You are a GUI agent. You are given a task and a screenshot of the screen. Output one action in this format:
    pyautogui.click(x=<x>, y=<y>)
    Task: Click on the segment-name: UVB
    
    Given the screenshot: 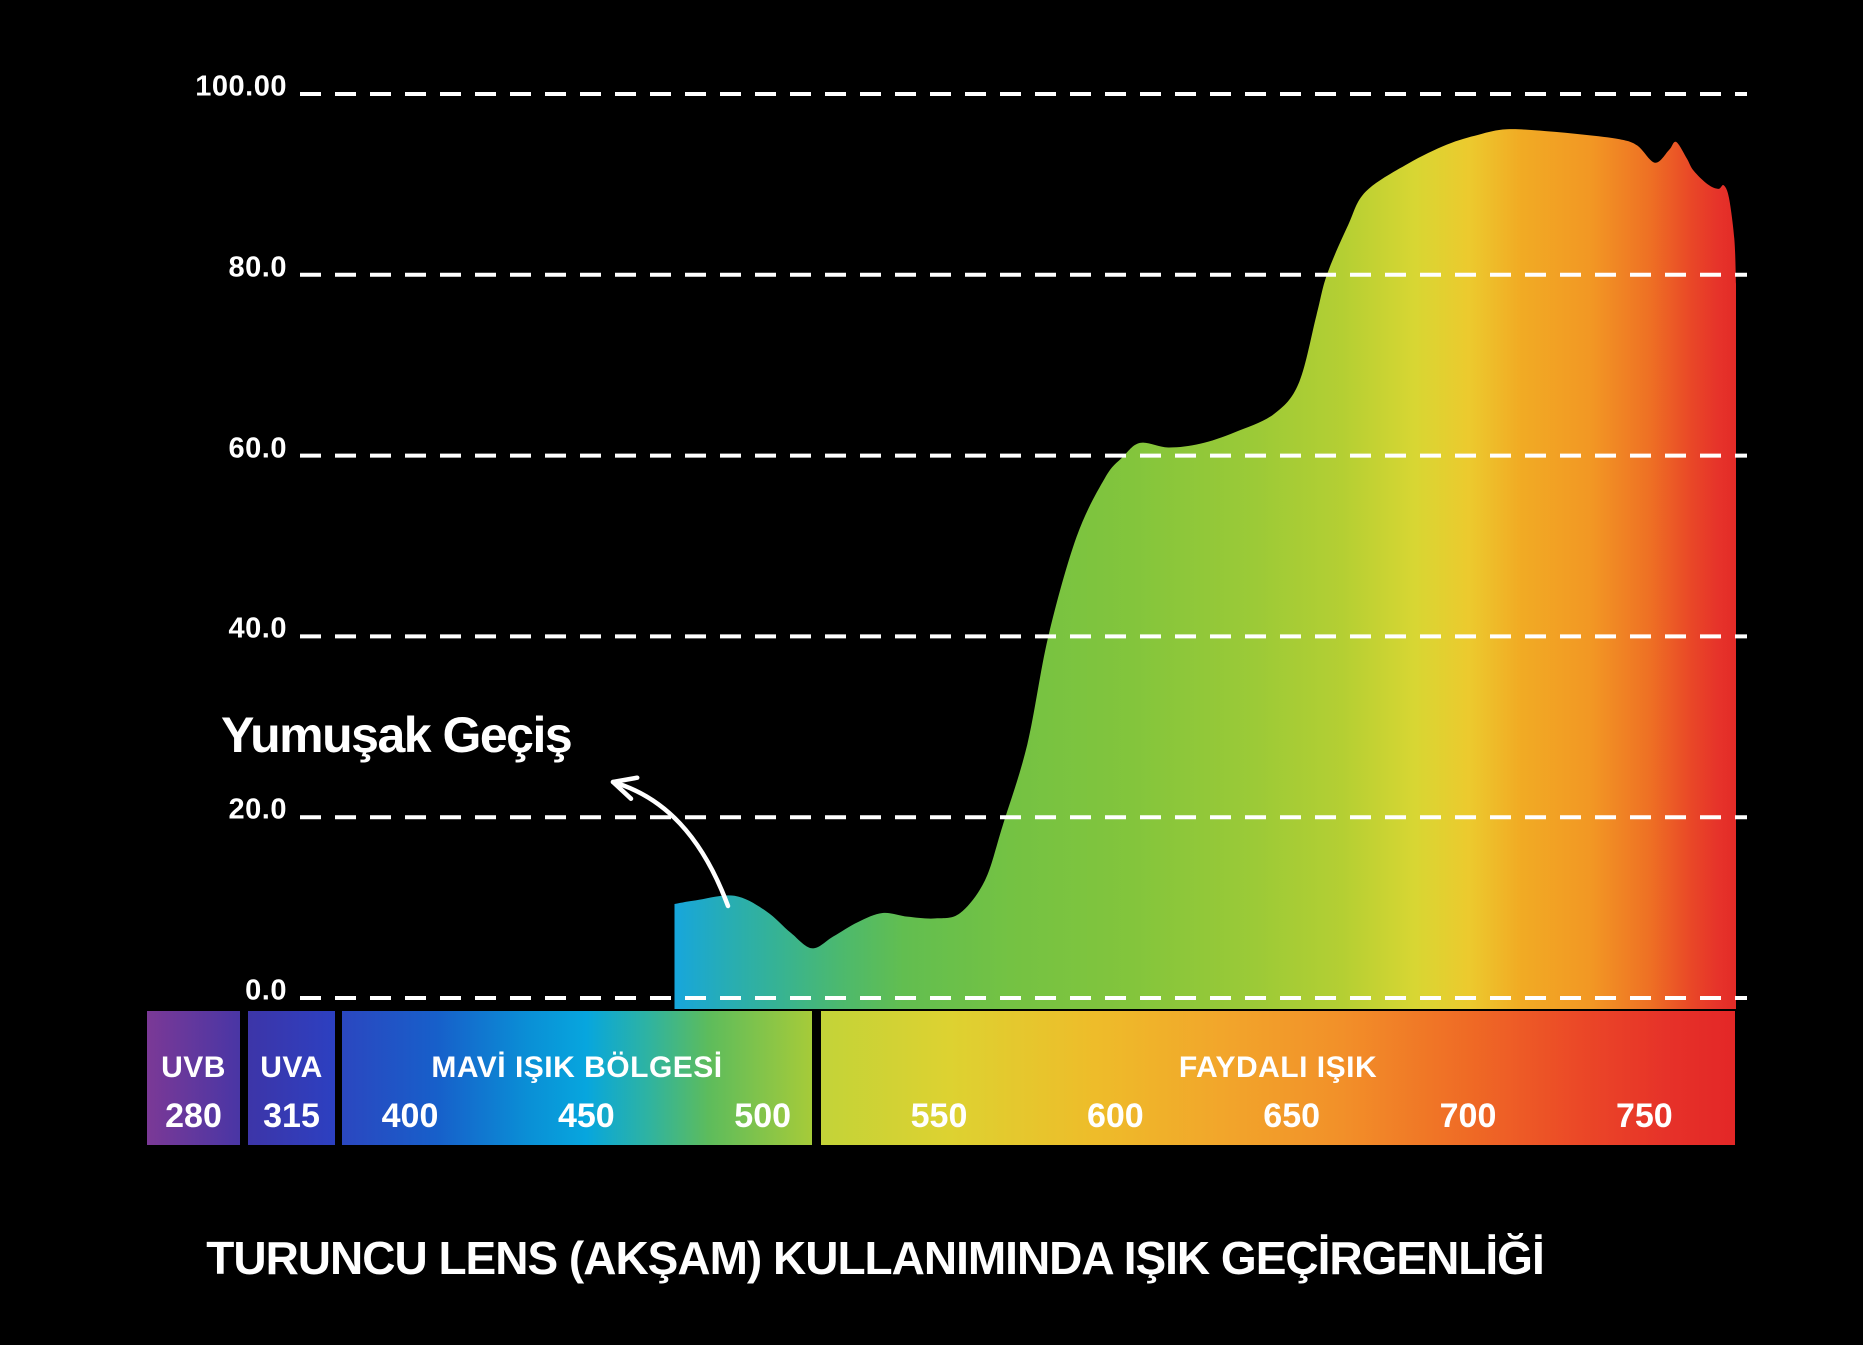 What is the action you would take?
    pyautogui.click(x=193, y=1067)
    